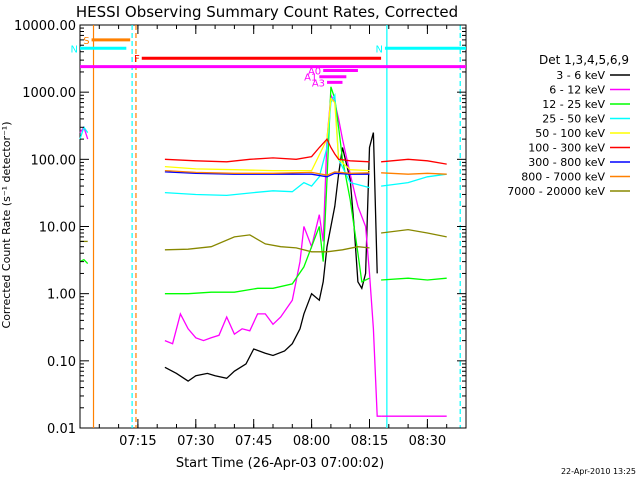 This screenshot has width=640, height=480. What do you see at coordinates (566, 148) in the screenshot?
I see `legend-label: 100 - 300 keV` at bounding box center [566, 148].